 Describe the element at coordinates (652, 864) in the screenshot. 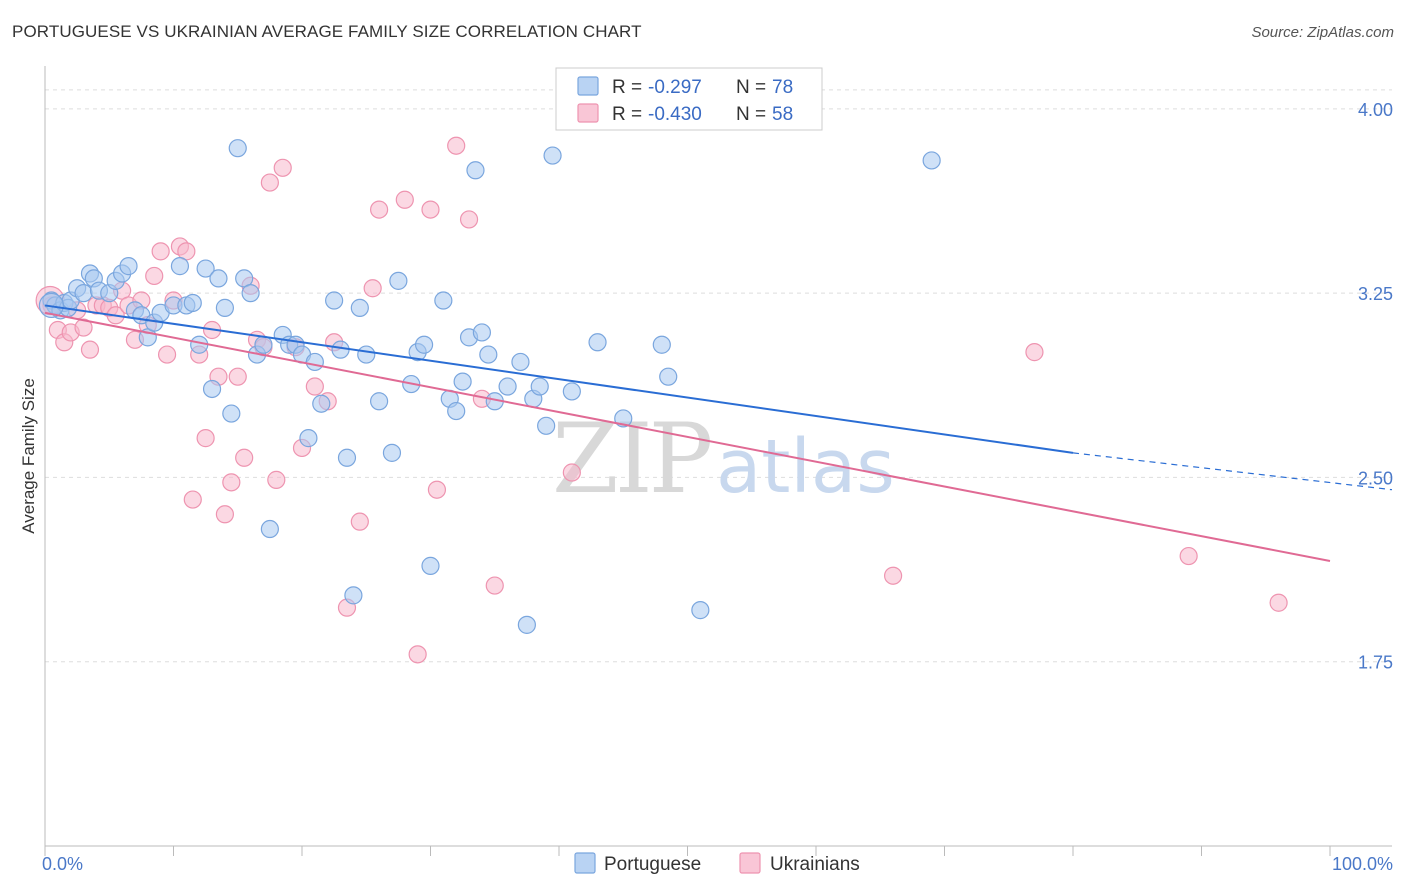

I see `legend-label-portuguese: Portuguese` at that location.